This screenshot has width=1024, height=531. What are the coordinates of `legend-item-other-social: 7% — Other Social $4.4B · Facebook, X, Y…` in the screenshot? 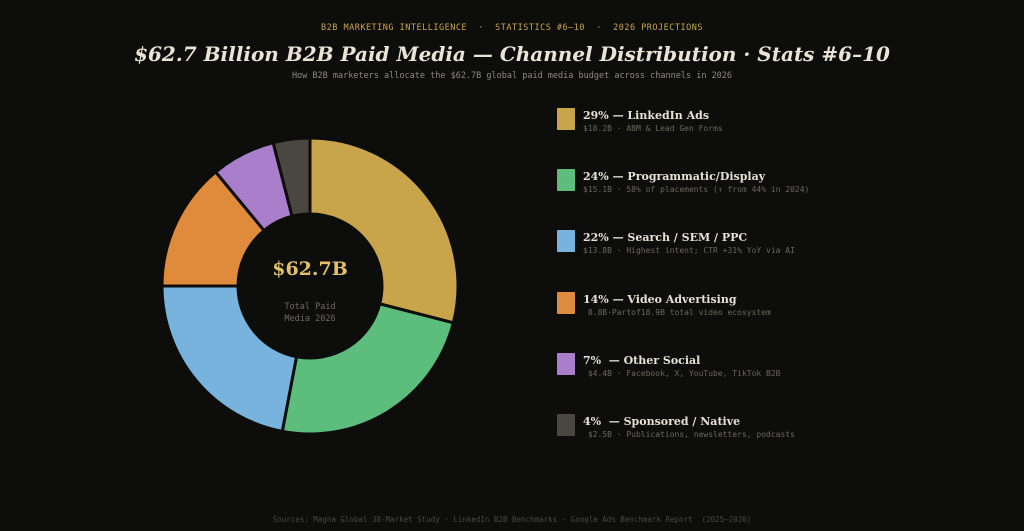 It's located at (777, 383).